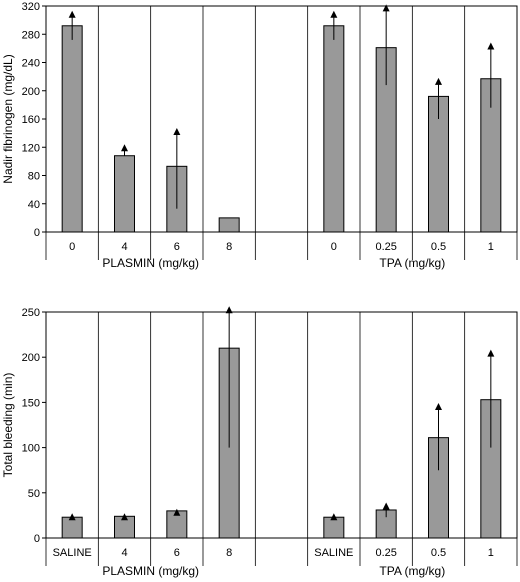 The height and width of the screenshot is (582, 520). What do you see at coordinates (31, 35) in the screenshot?
I see `y-tick-label: 280` at bounding box center [31, 35].